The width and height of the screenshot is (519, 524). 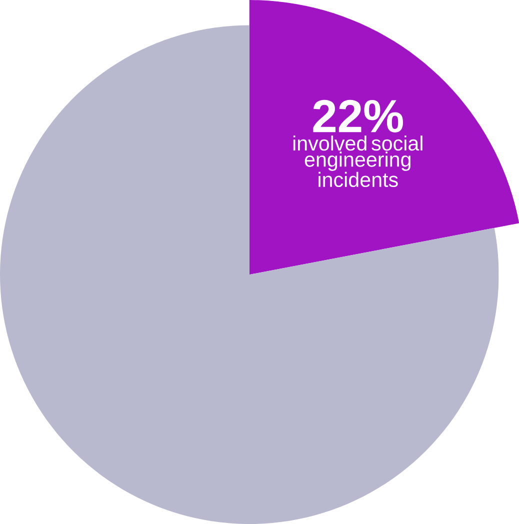 What do you see at coordinates (358, 116) in the screenshot?
I see `data-label: 22%` at bounding box center [358, 116].